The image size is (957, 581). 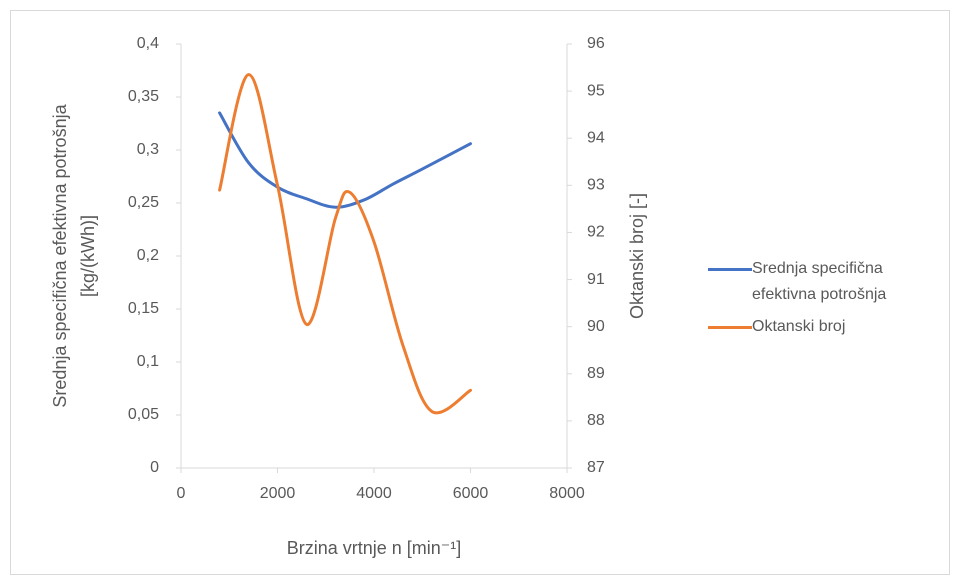 I want to click on x-tick-label: 0, so click(x=181, y=493).